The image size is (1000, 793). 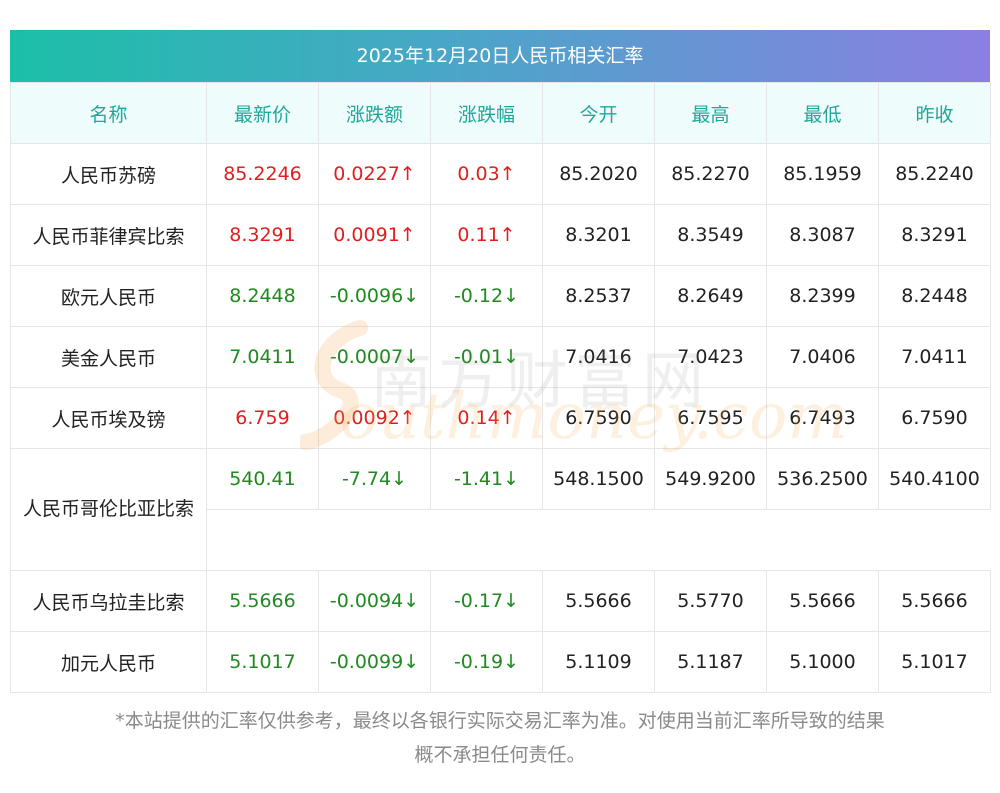 I want to click on change-amount: 0.0092↑, so click(x=374, y=418).